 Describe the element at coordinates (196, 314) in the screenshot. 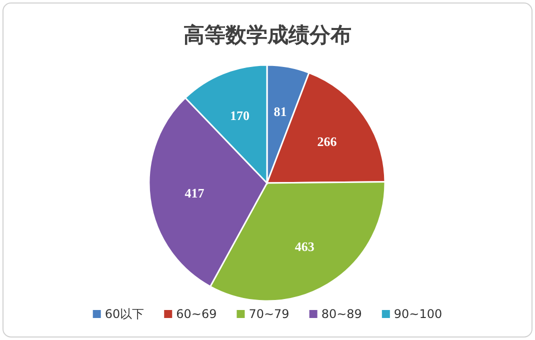

I see `legend-label: 60~69` at that location.